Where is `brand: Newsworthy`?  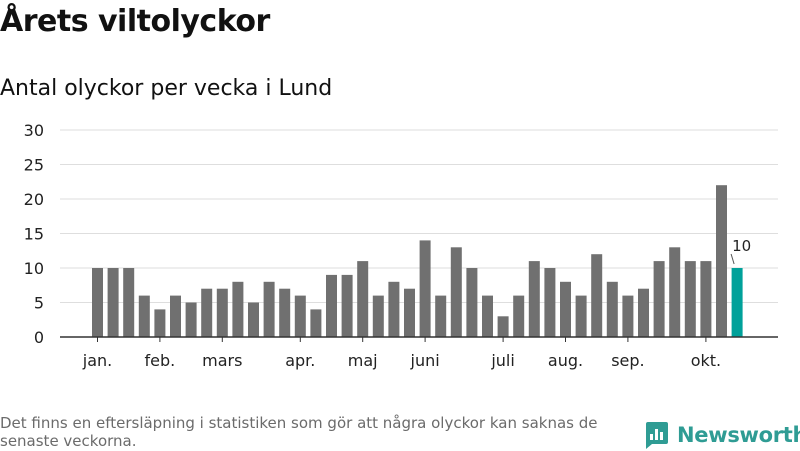
brand: Newsworthy is located at coordinates (721, 435).